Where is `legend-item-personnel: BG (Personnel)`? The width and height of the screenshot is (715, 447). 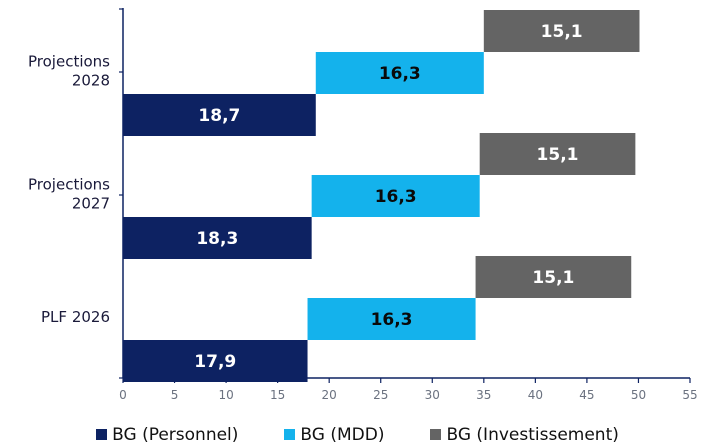 legend-item-personnel: BG (Personnel) is located at coordinates (167, 435).